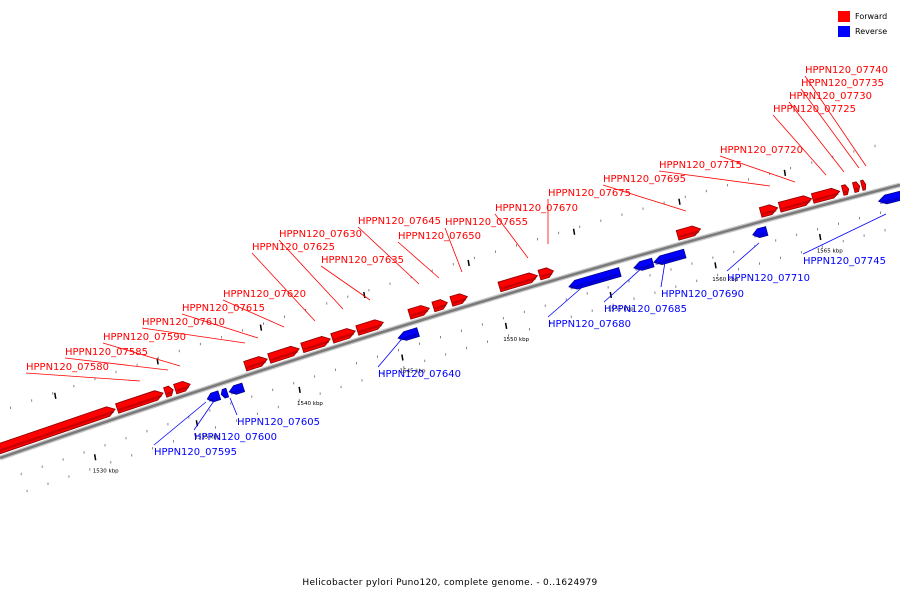 The height and width of the screenshot is (600, 900). Describe the element at coordinates (486, 222) in the screenshot. I see `forward-gene-label: HPPN120_07655` at that location.